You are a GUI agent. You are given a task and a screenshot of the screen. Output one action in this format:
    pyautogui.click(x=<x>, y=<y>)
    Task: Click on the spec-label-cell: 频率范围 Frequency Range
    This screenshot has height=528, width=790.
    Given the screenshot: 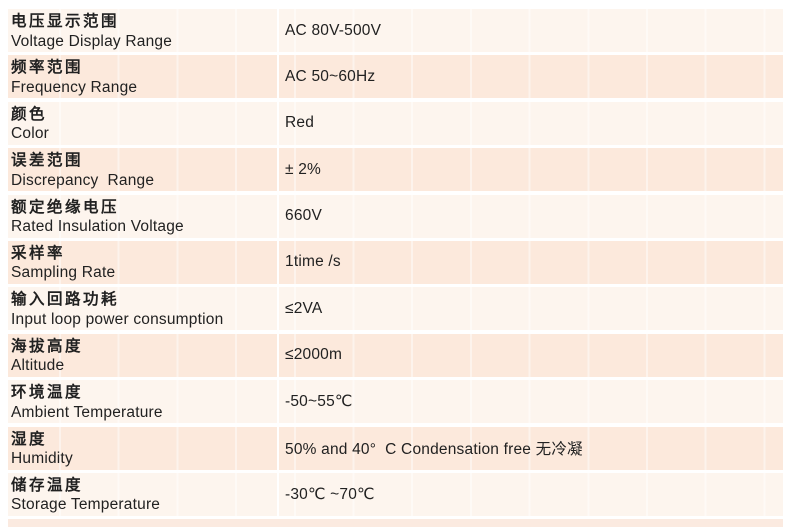 What is the action you would take?
    pyautogui.click(x=142, y=76)
    